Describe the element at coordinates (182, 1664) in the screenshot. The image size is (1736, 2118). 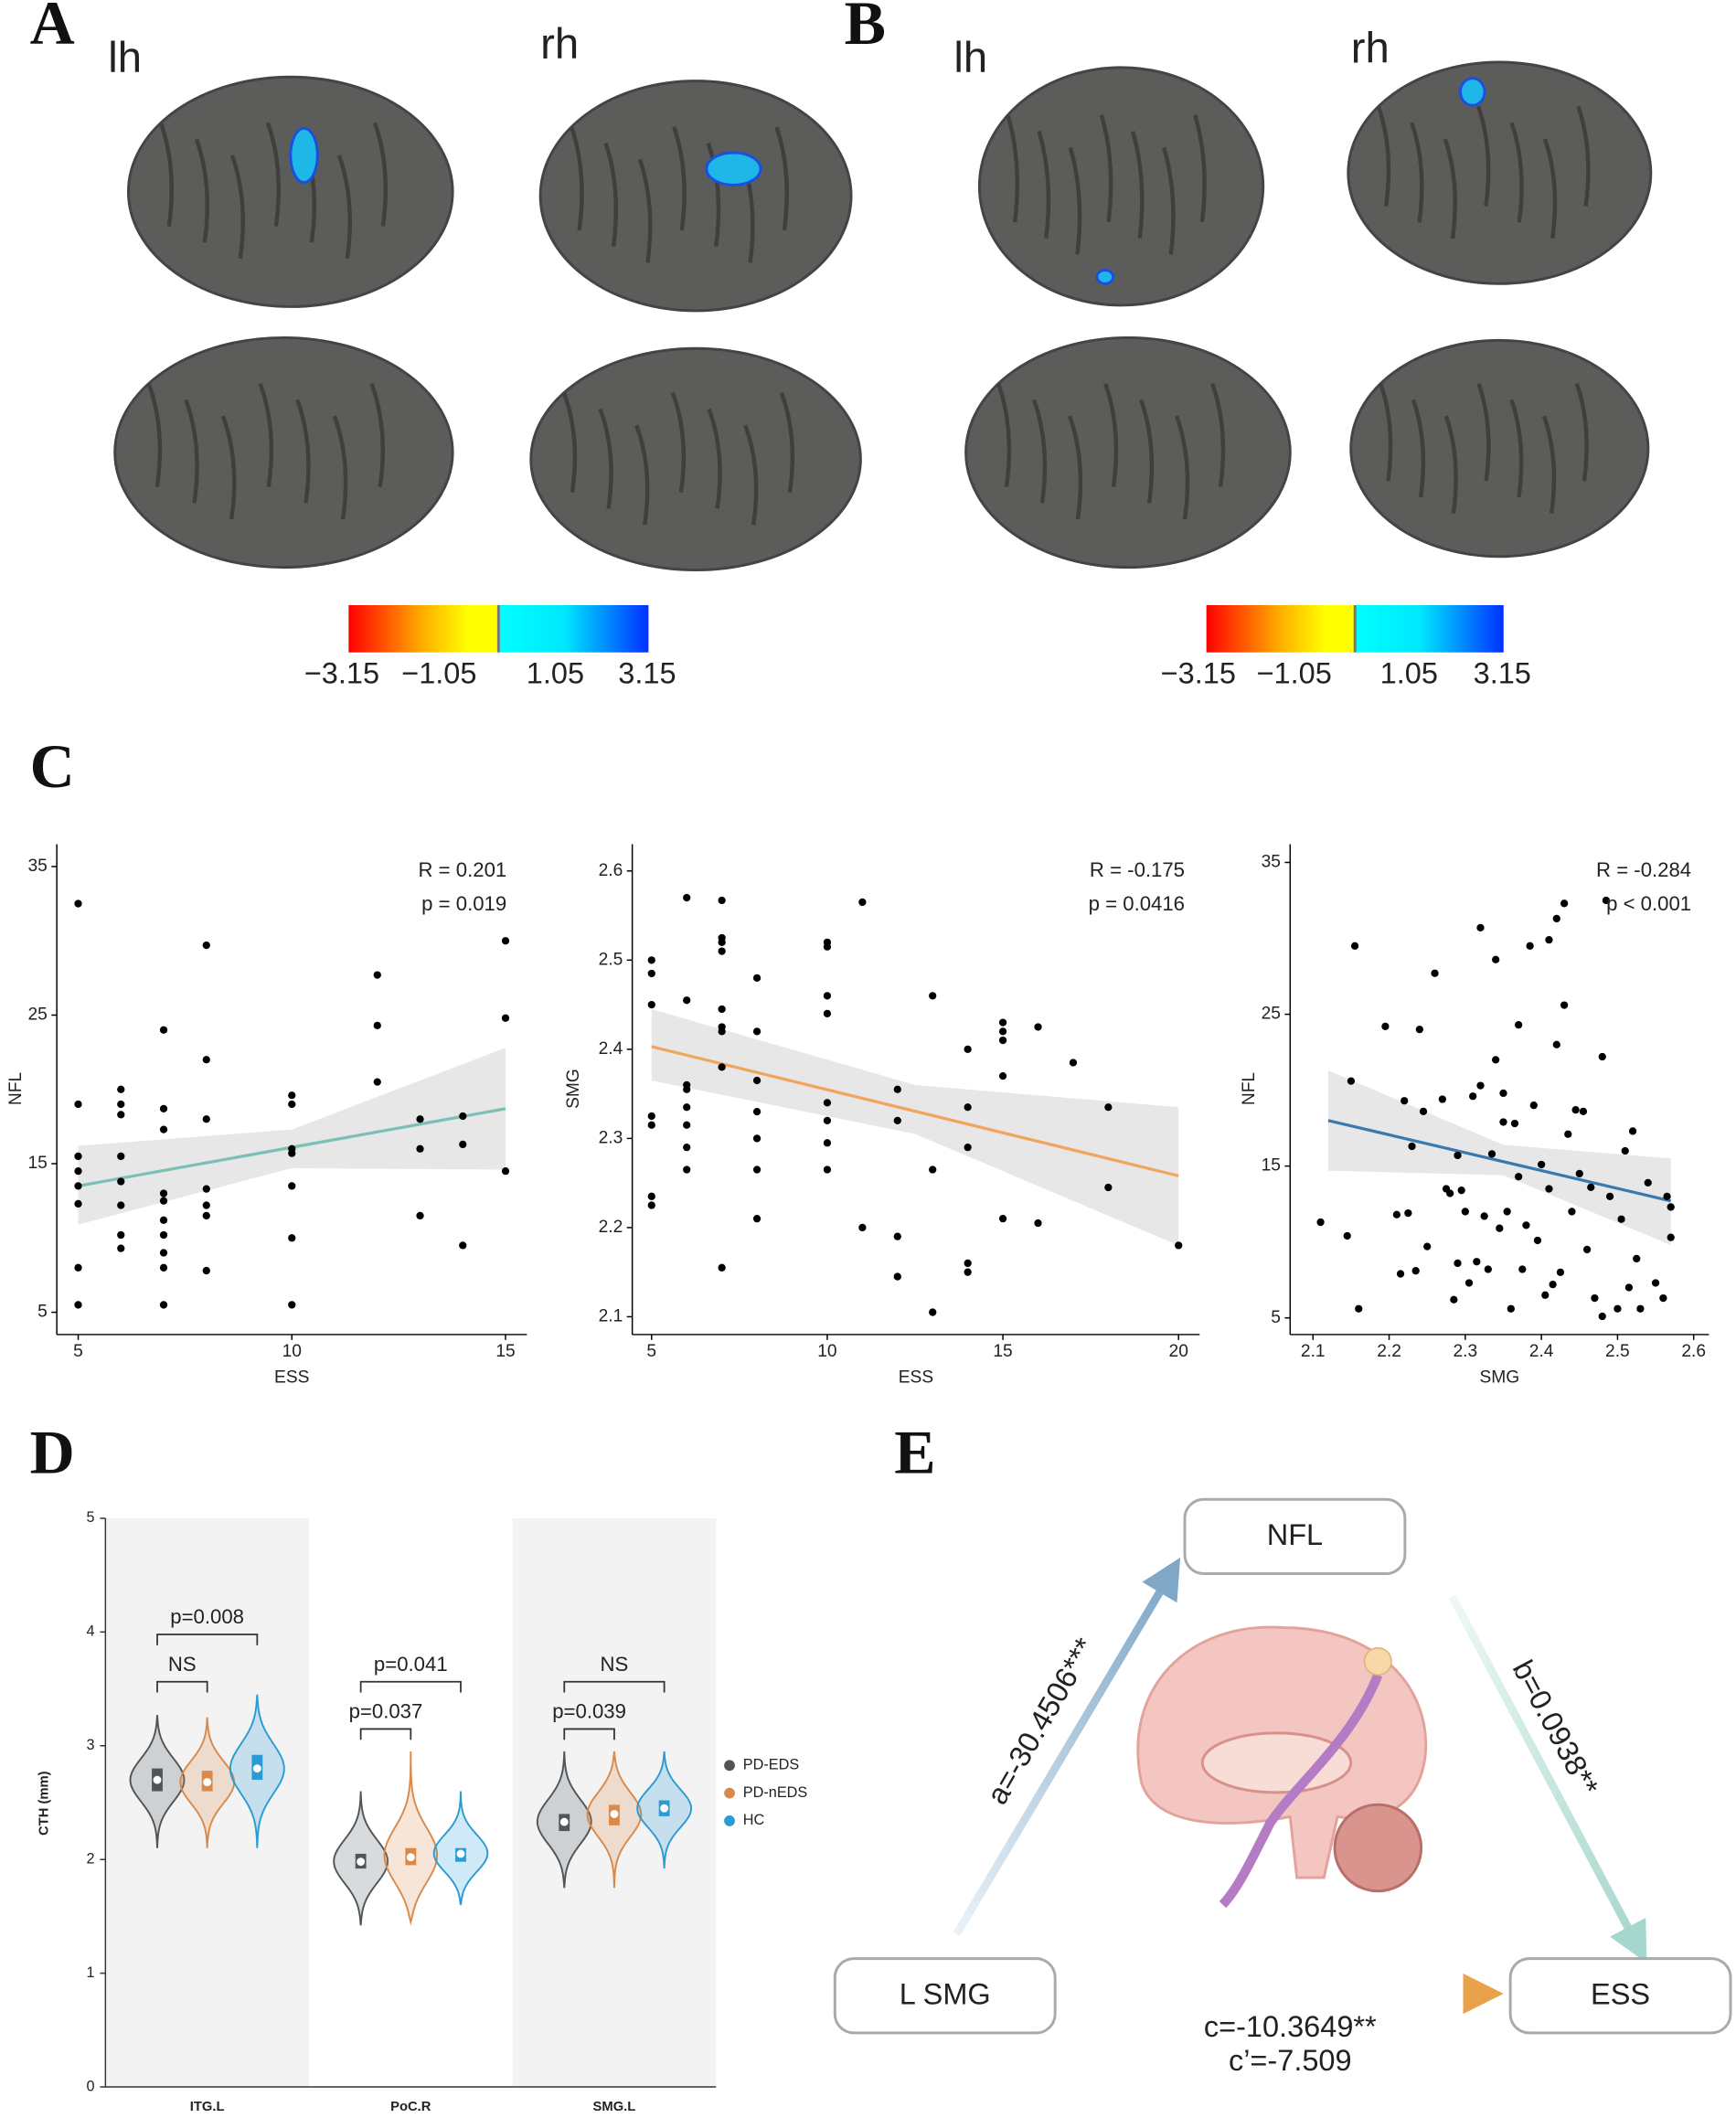
I see `significance-label: NS` at that location.